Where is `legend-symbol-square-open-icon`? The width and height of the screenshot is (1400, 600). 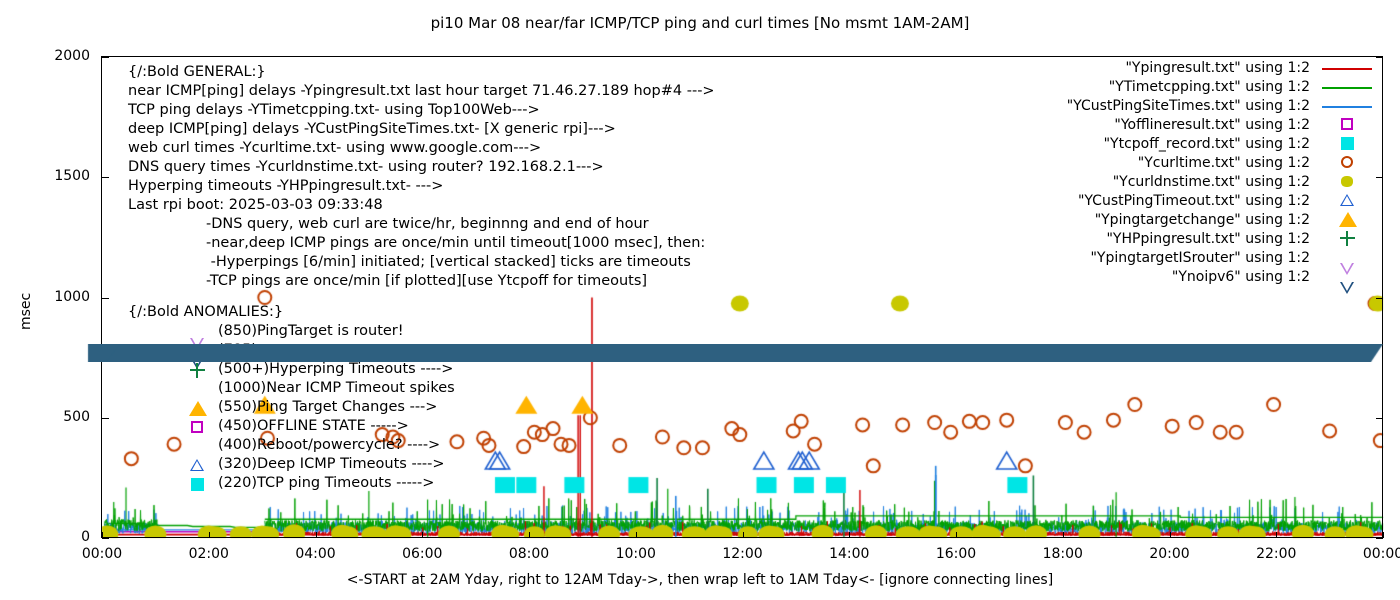 legend-symbol-square-open-icon is located at coordinates (1348, 124).